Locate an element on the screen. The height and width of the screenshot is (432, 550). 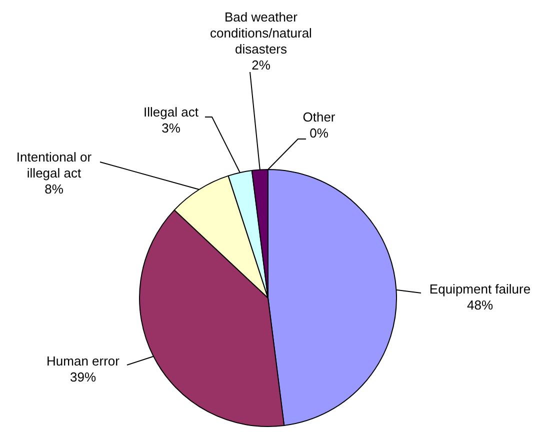
slice-label: Equipment failure is located at coordinates (480, 289).